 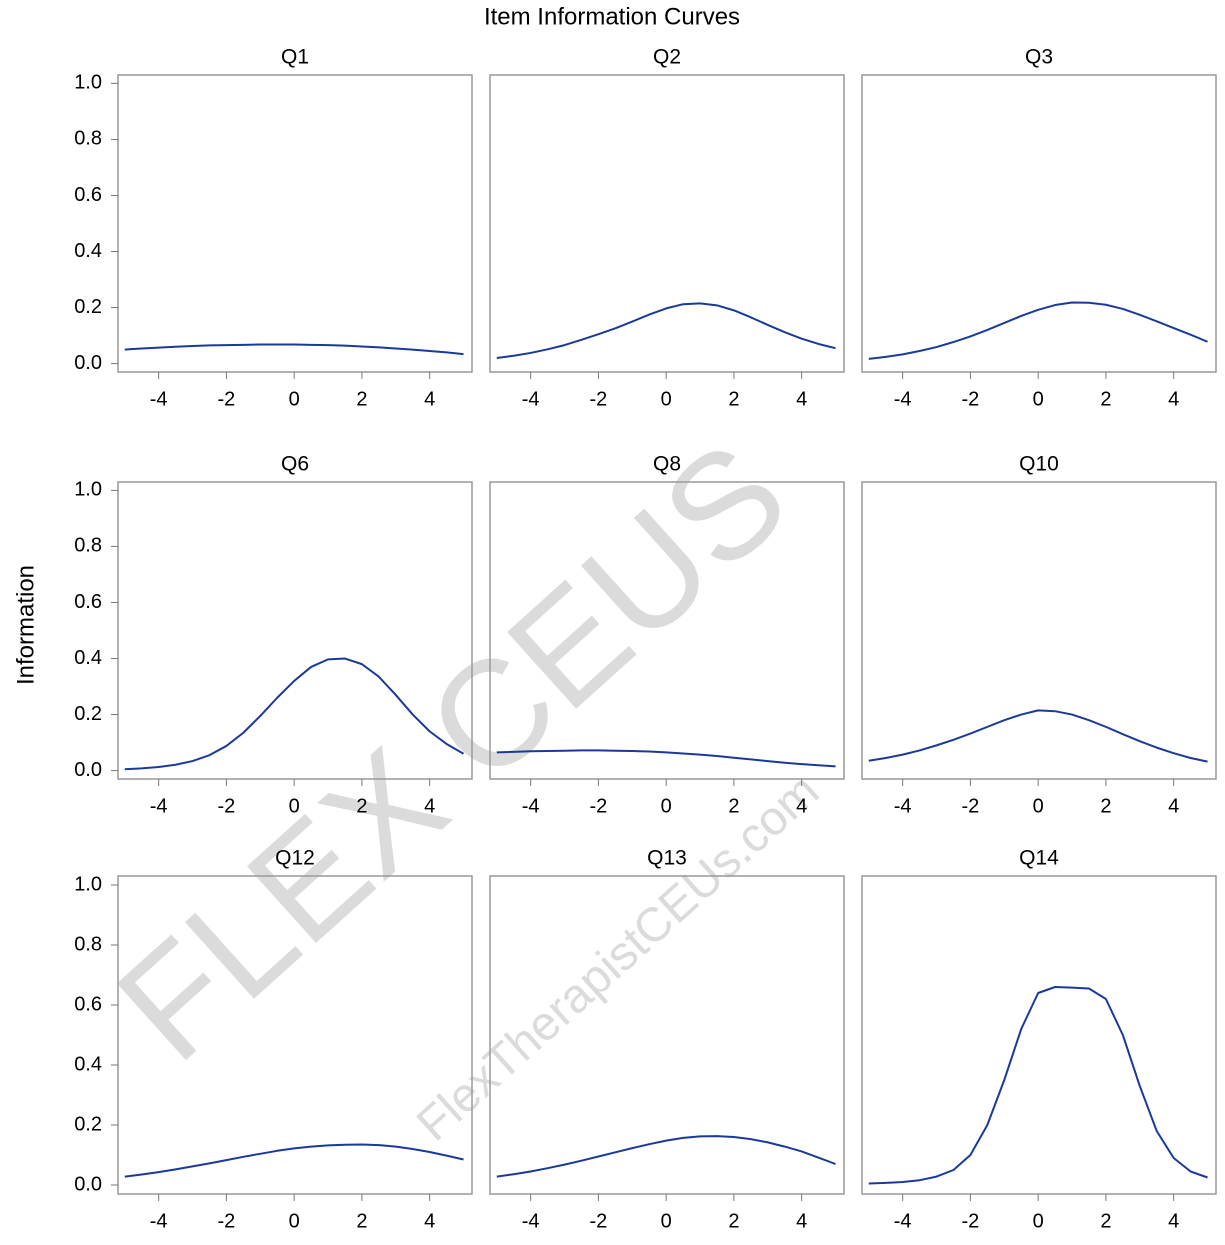 I want to click on panel-title: Q12, so click(x=295, y=858).